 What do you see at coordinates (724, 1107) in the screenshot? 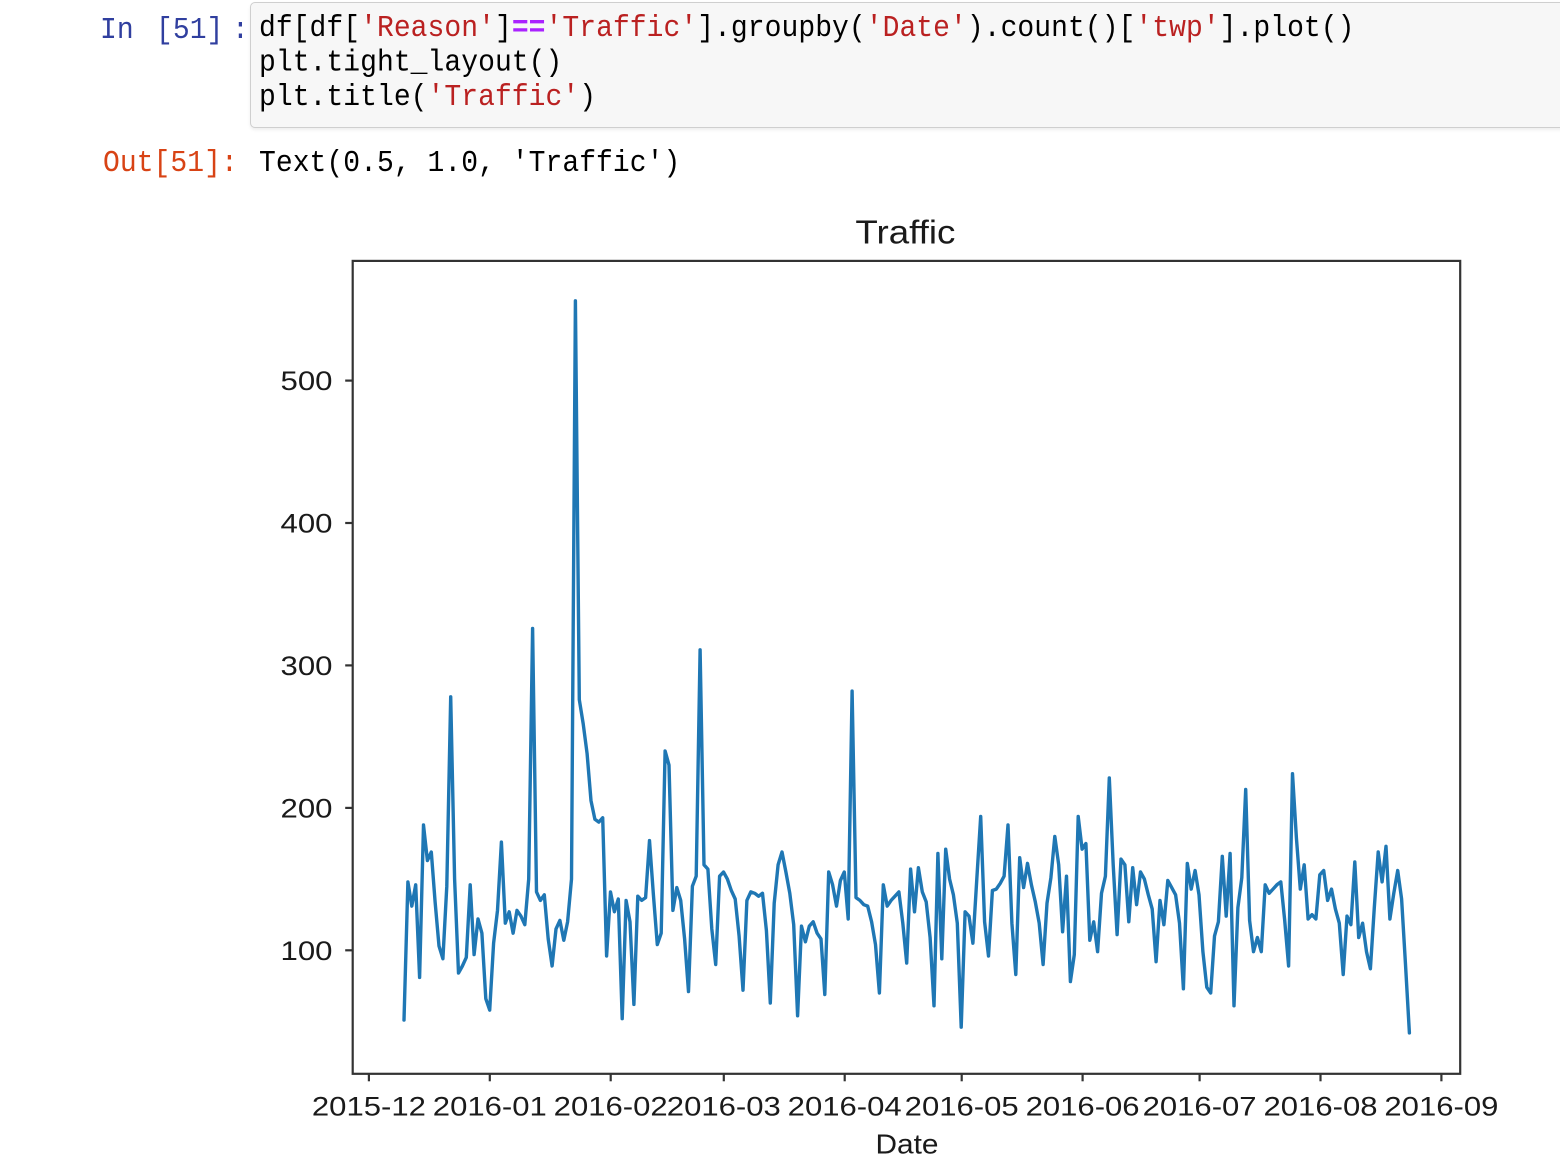
I see `svg-text: 2016-03` at bounding box center [724, 1107].